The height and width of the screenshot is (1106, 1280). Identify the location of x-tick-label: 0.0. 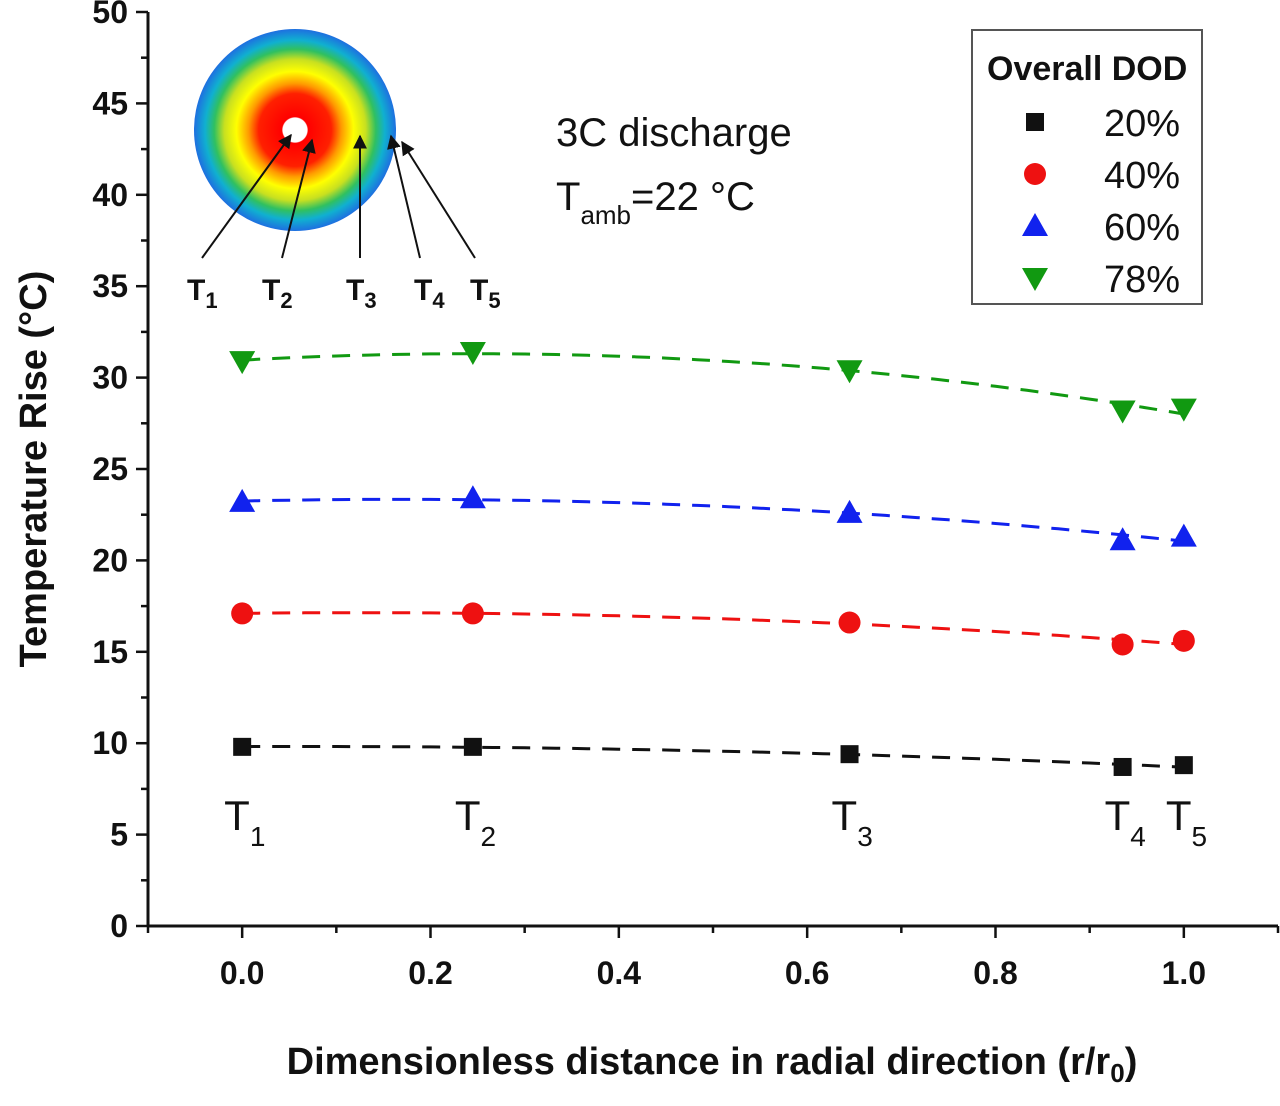
(242, 973).